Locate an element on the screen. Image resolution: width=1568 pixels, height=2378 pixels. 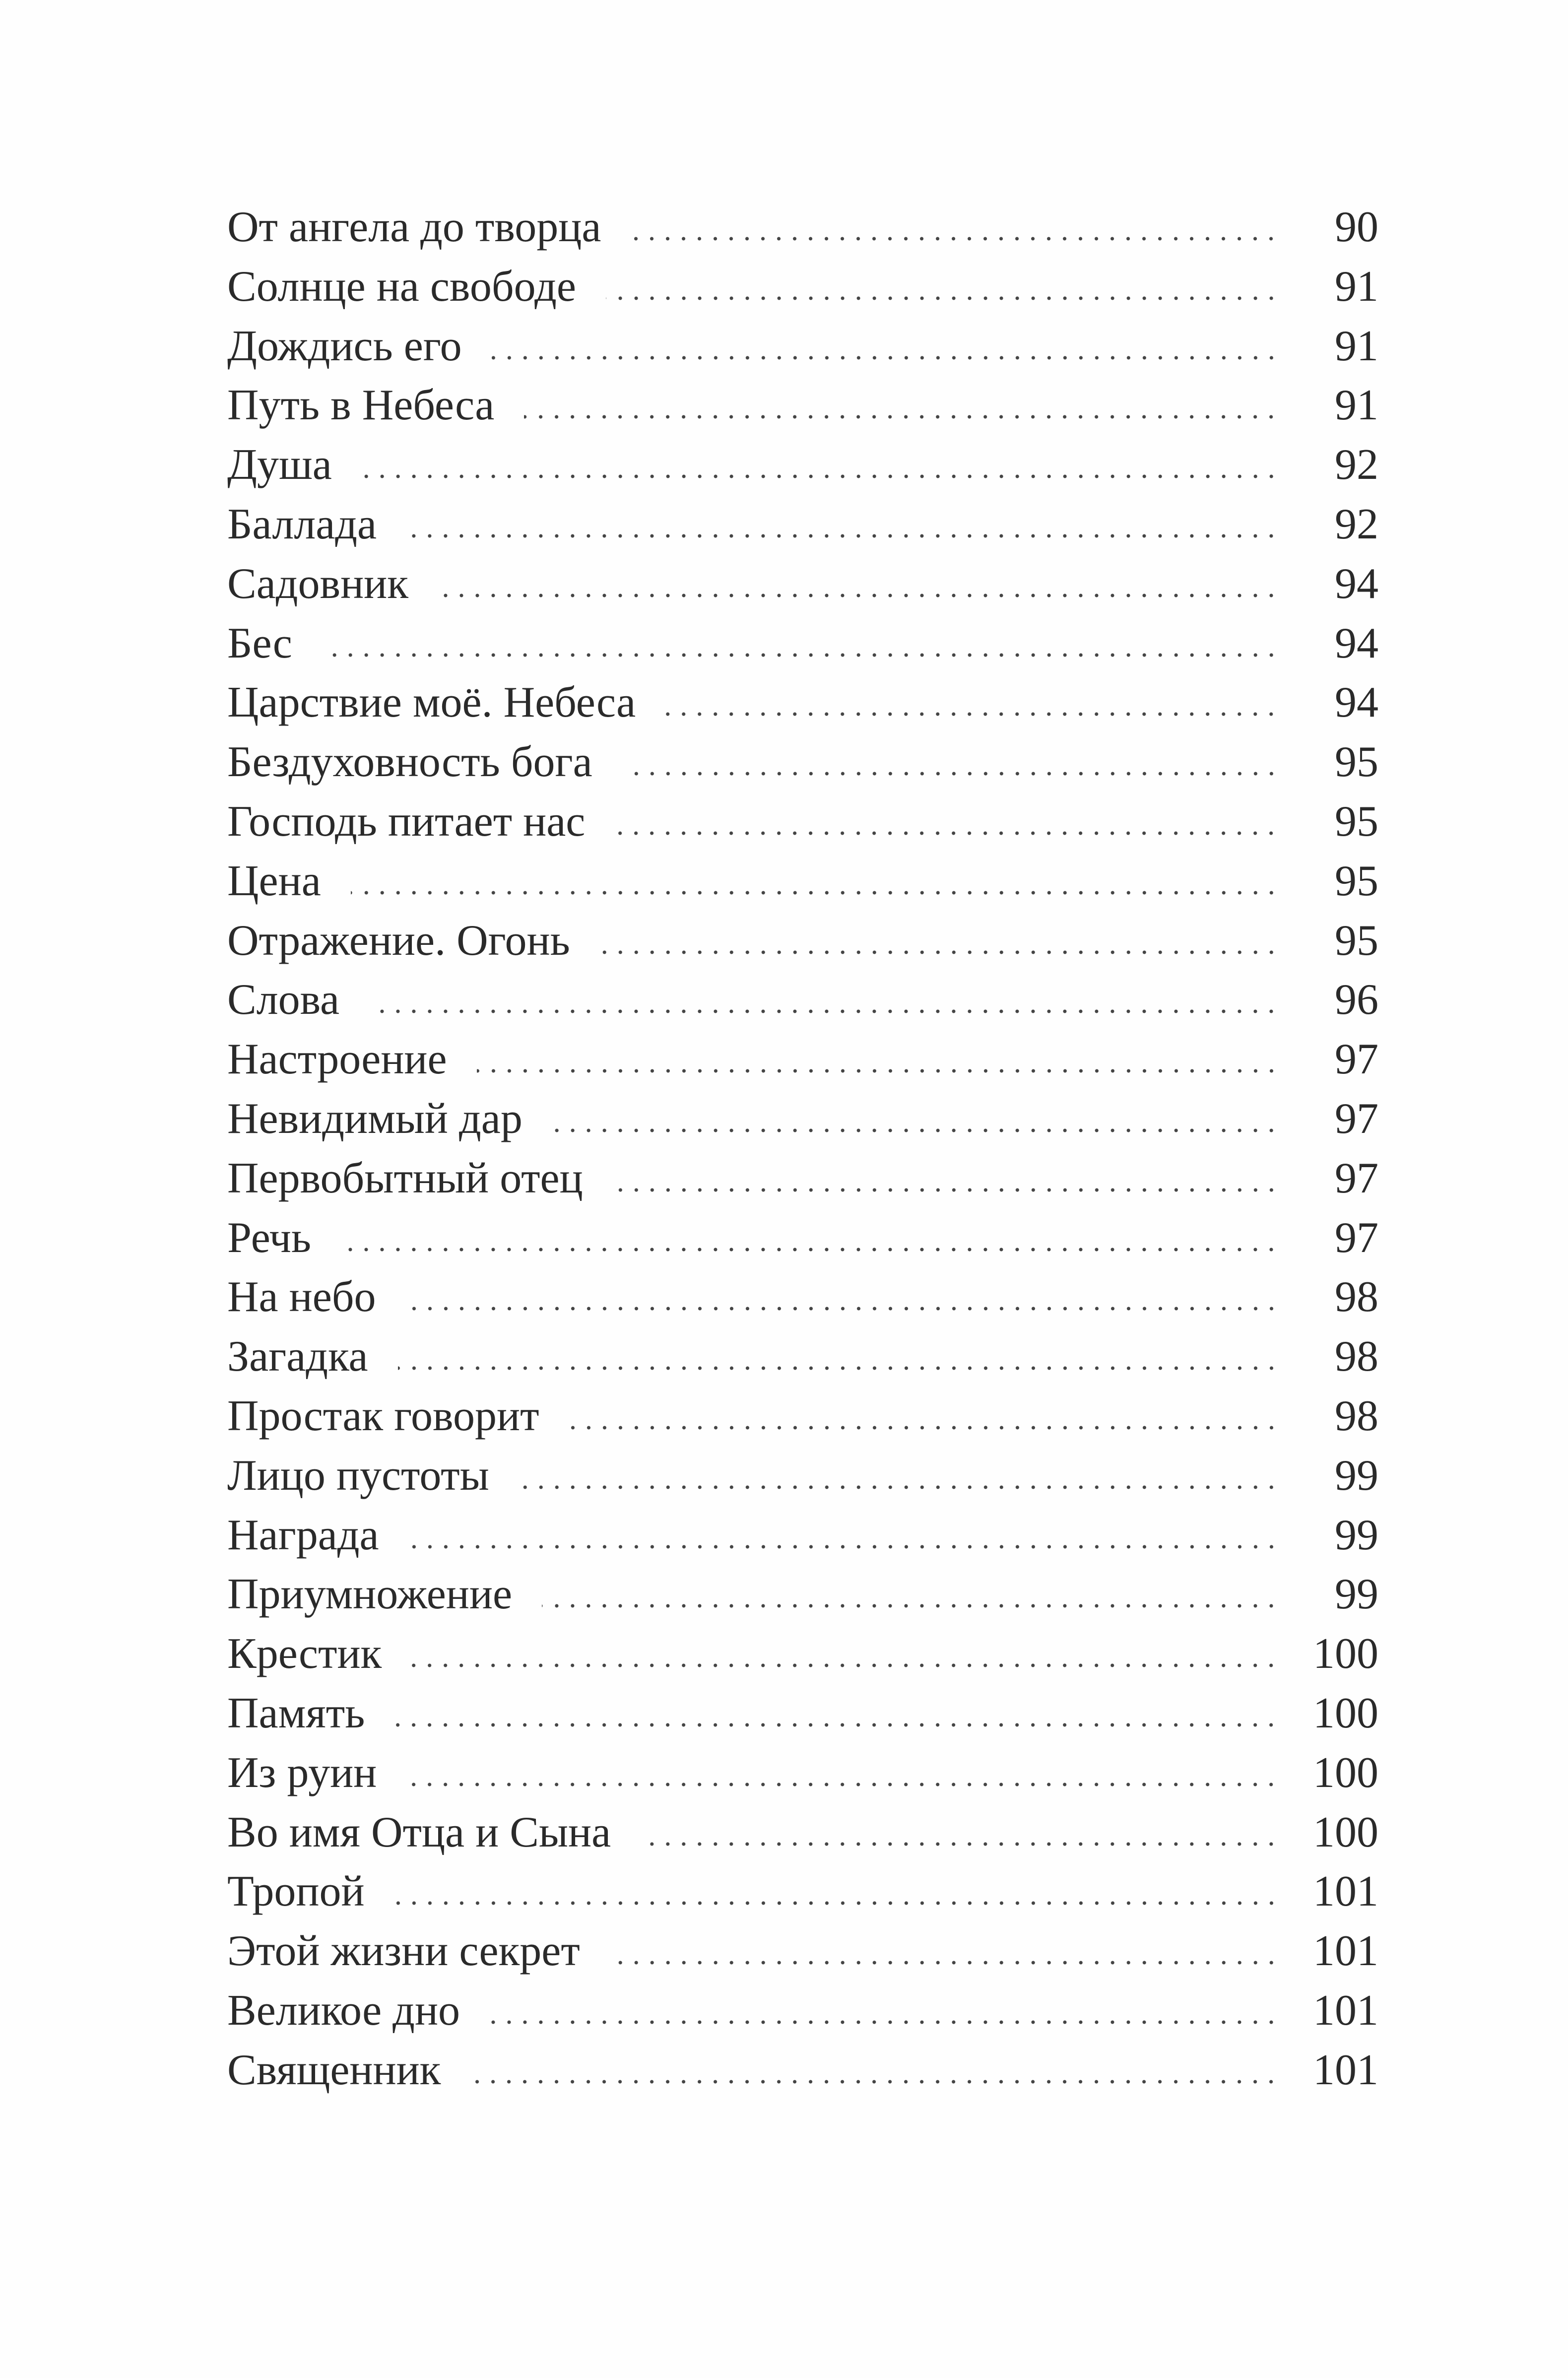
toc-entry-title: На небо is located at coordinates (301, 1297).